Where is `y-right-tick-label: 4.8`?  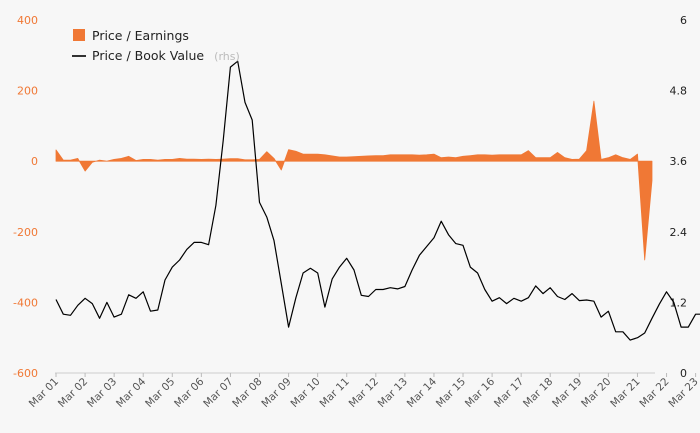
y-right-tick-label: 4.8 is located at coordinates (679, 91).